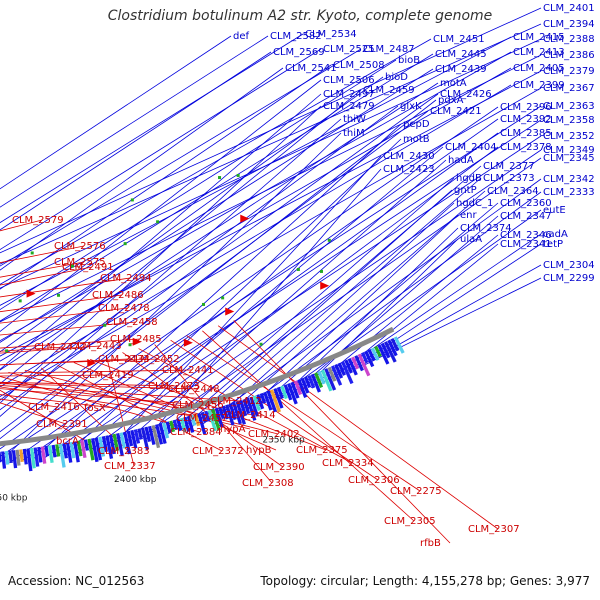  I want to click on gene-label-forward: CLM_2401, so click(569, 8).